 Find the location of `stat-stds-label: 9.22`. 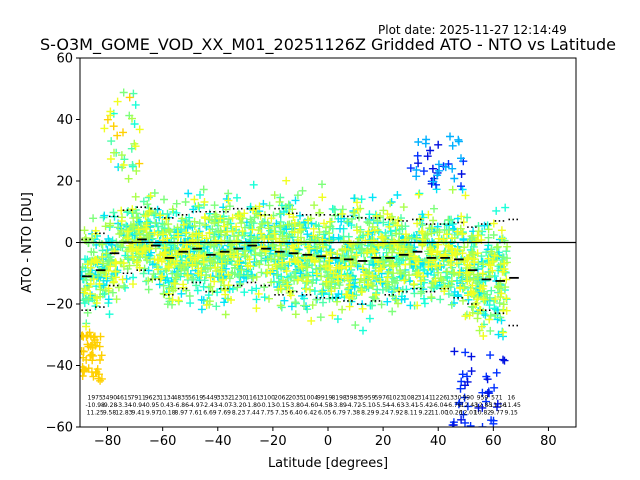

stat-stds-label: 9.22 is located at coordinates (426, 413).